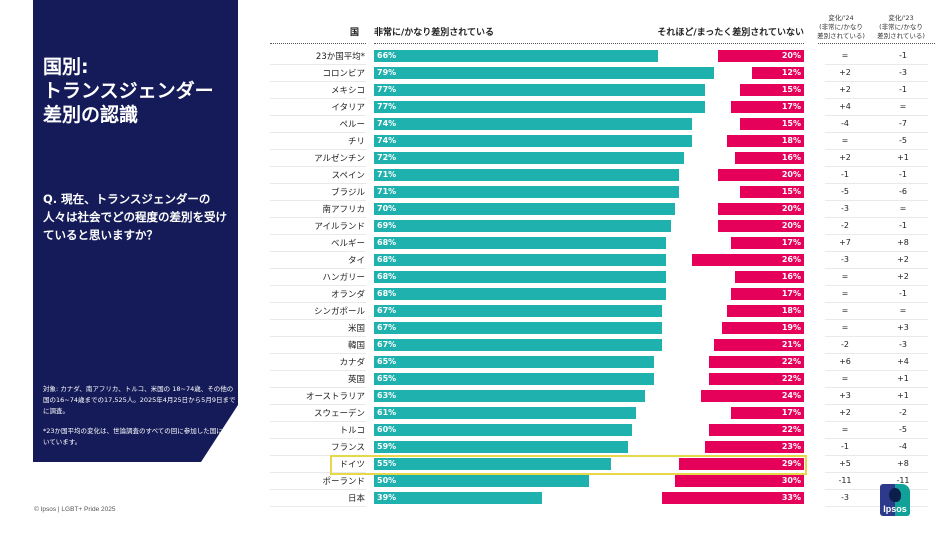  I want to click on discriminated-value-label: 55%, so click(387, 463).